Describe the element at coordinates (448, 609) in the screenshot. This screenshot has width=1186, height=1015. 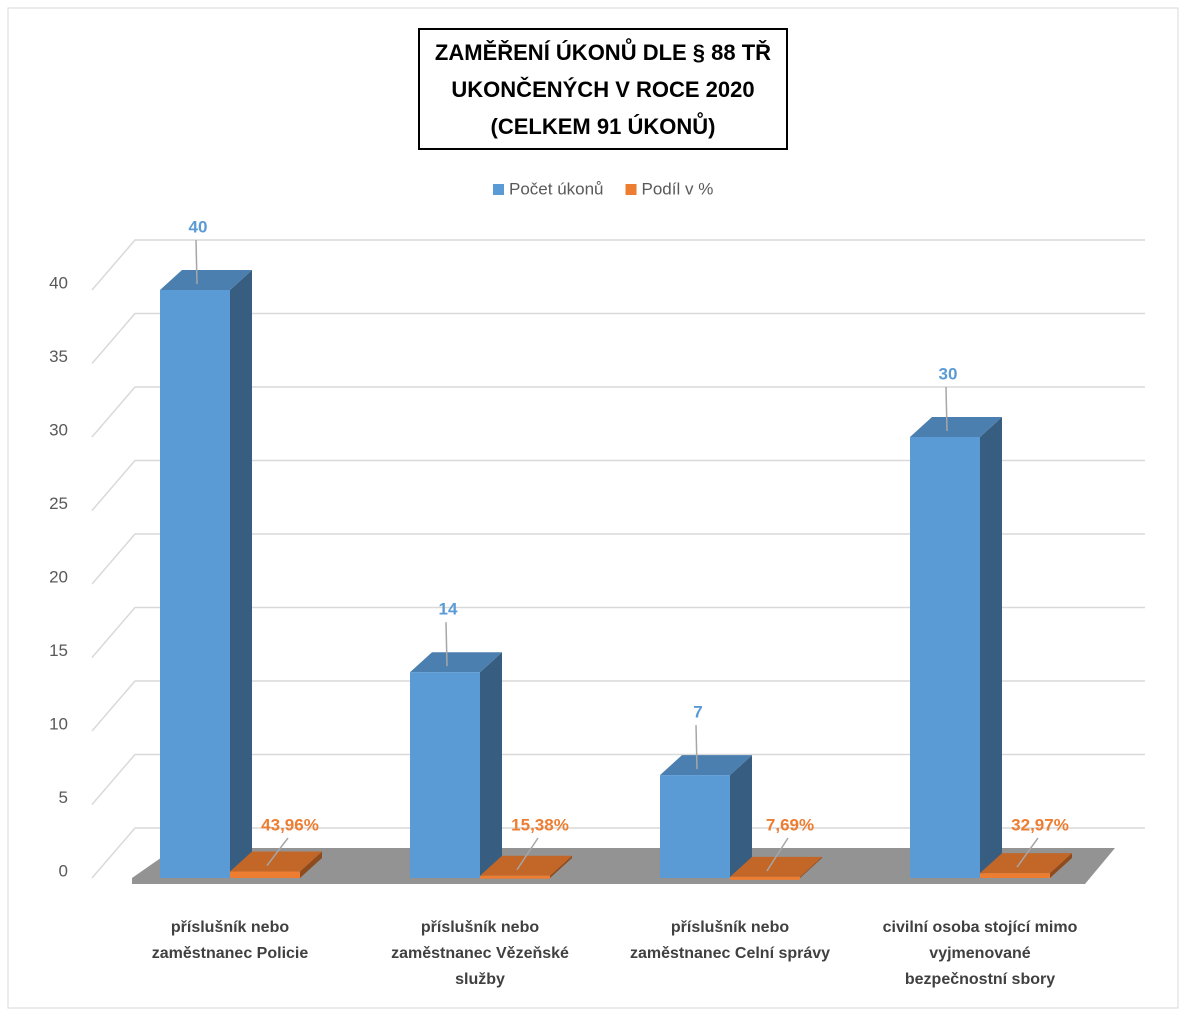
I see `data-label: 14` at that location.